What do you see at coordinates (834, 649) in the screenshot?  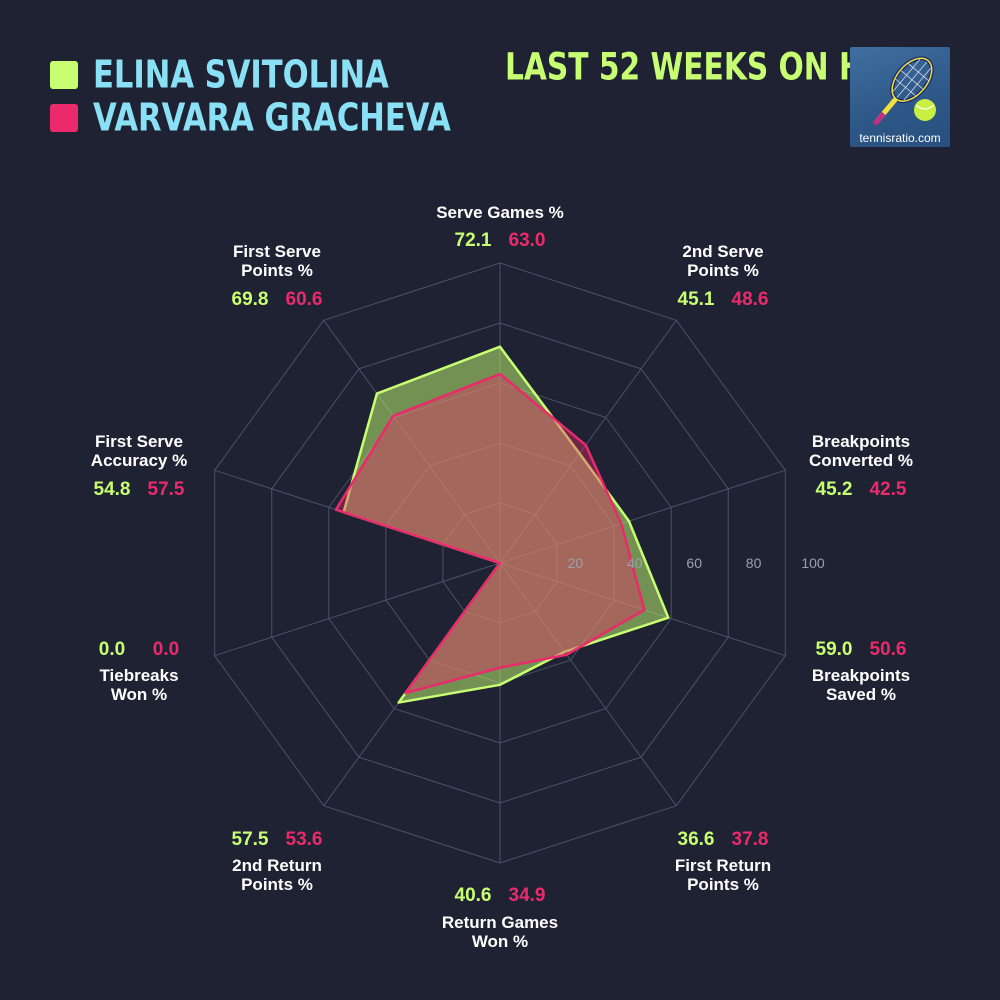 I see `value-label-svitolina: 59.0` at bounding box center [834, 649].